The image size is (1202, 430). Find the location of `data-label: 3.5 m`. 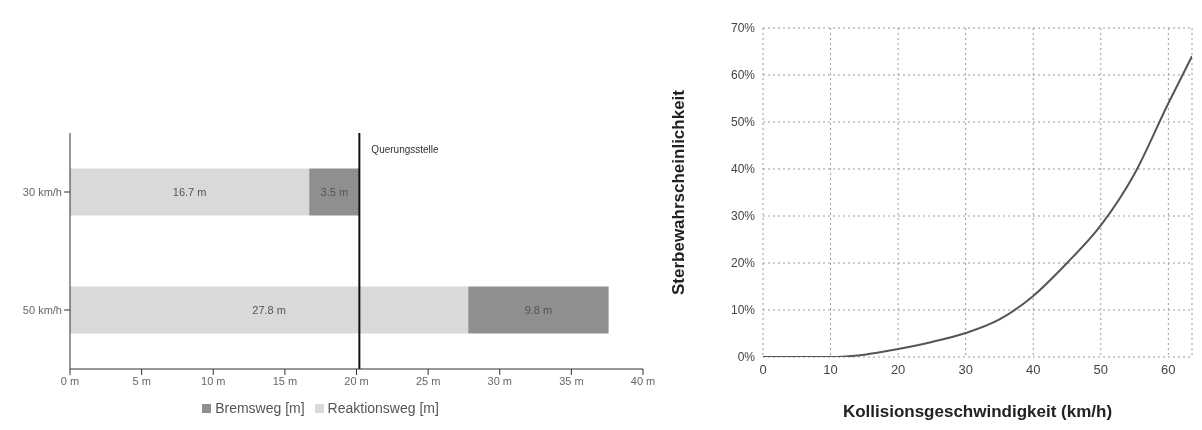

data-label: 3.5 m is located at coordinates (334, 191).